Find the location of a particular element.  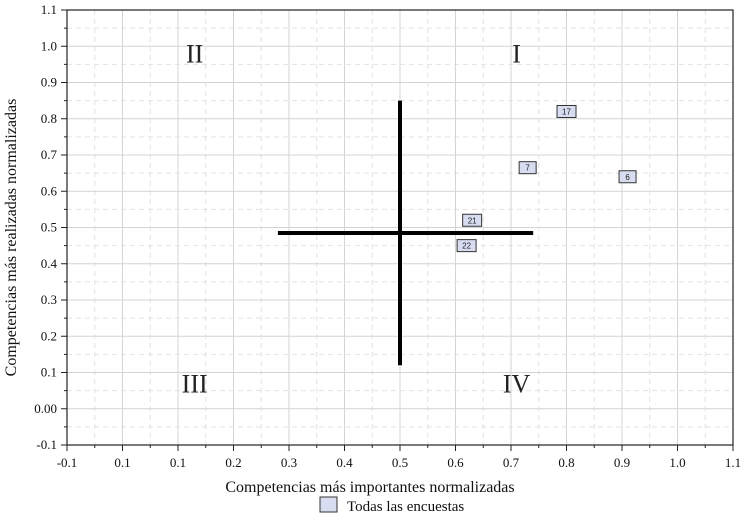

quadrant-label: III is located at coordinates (195, 383).